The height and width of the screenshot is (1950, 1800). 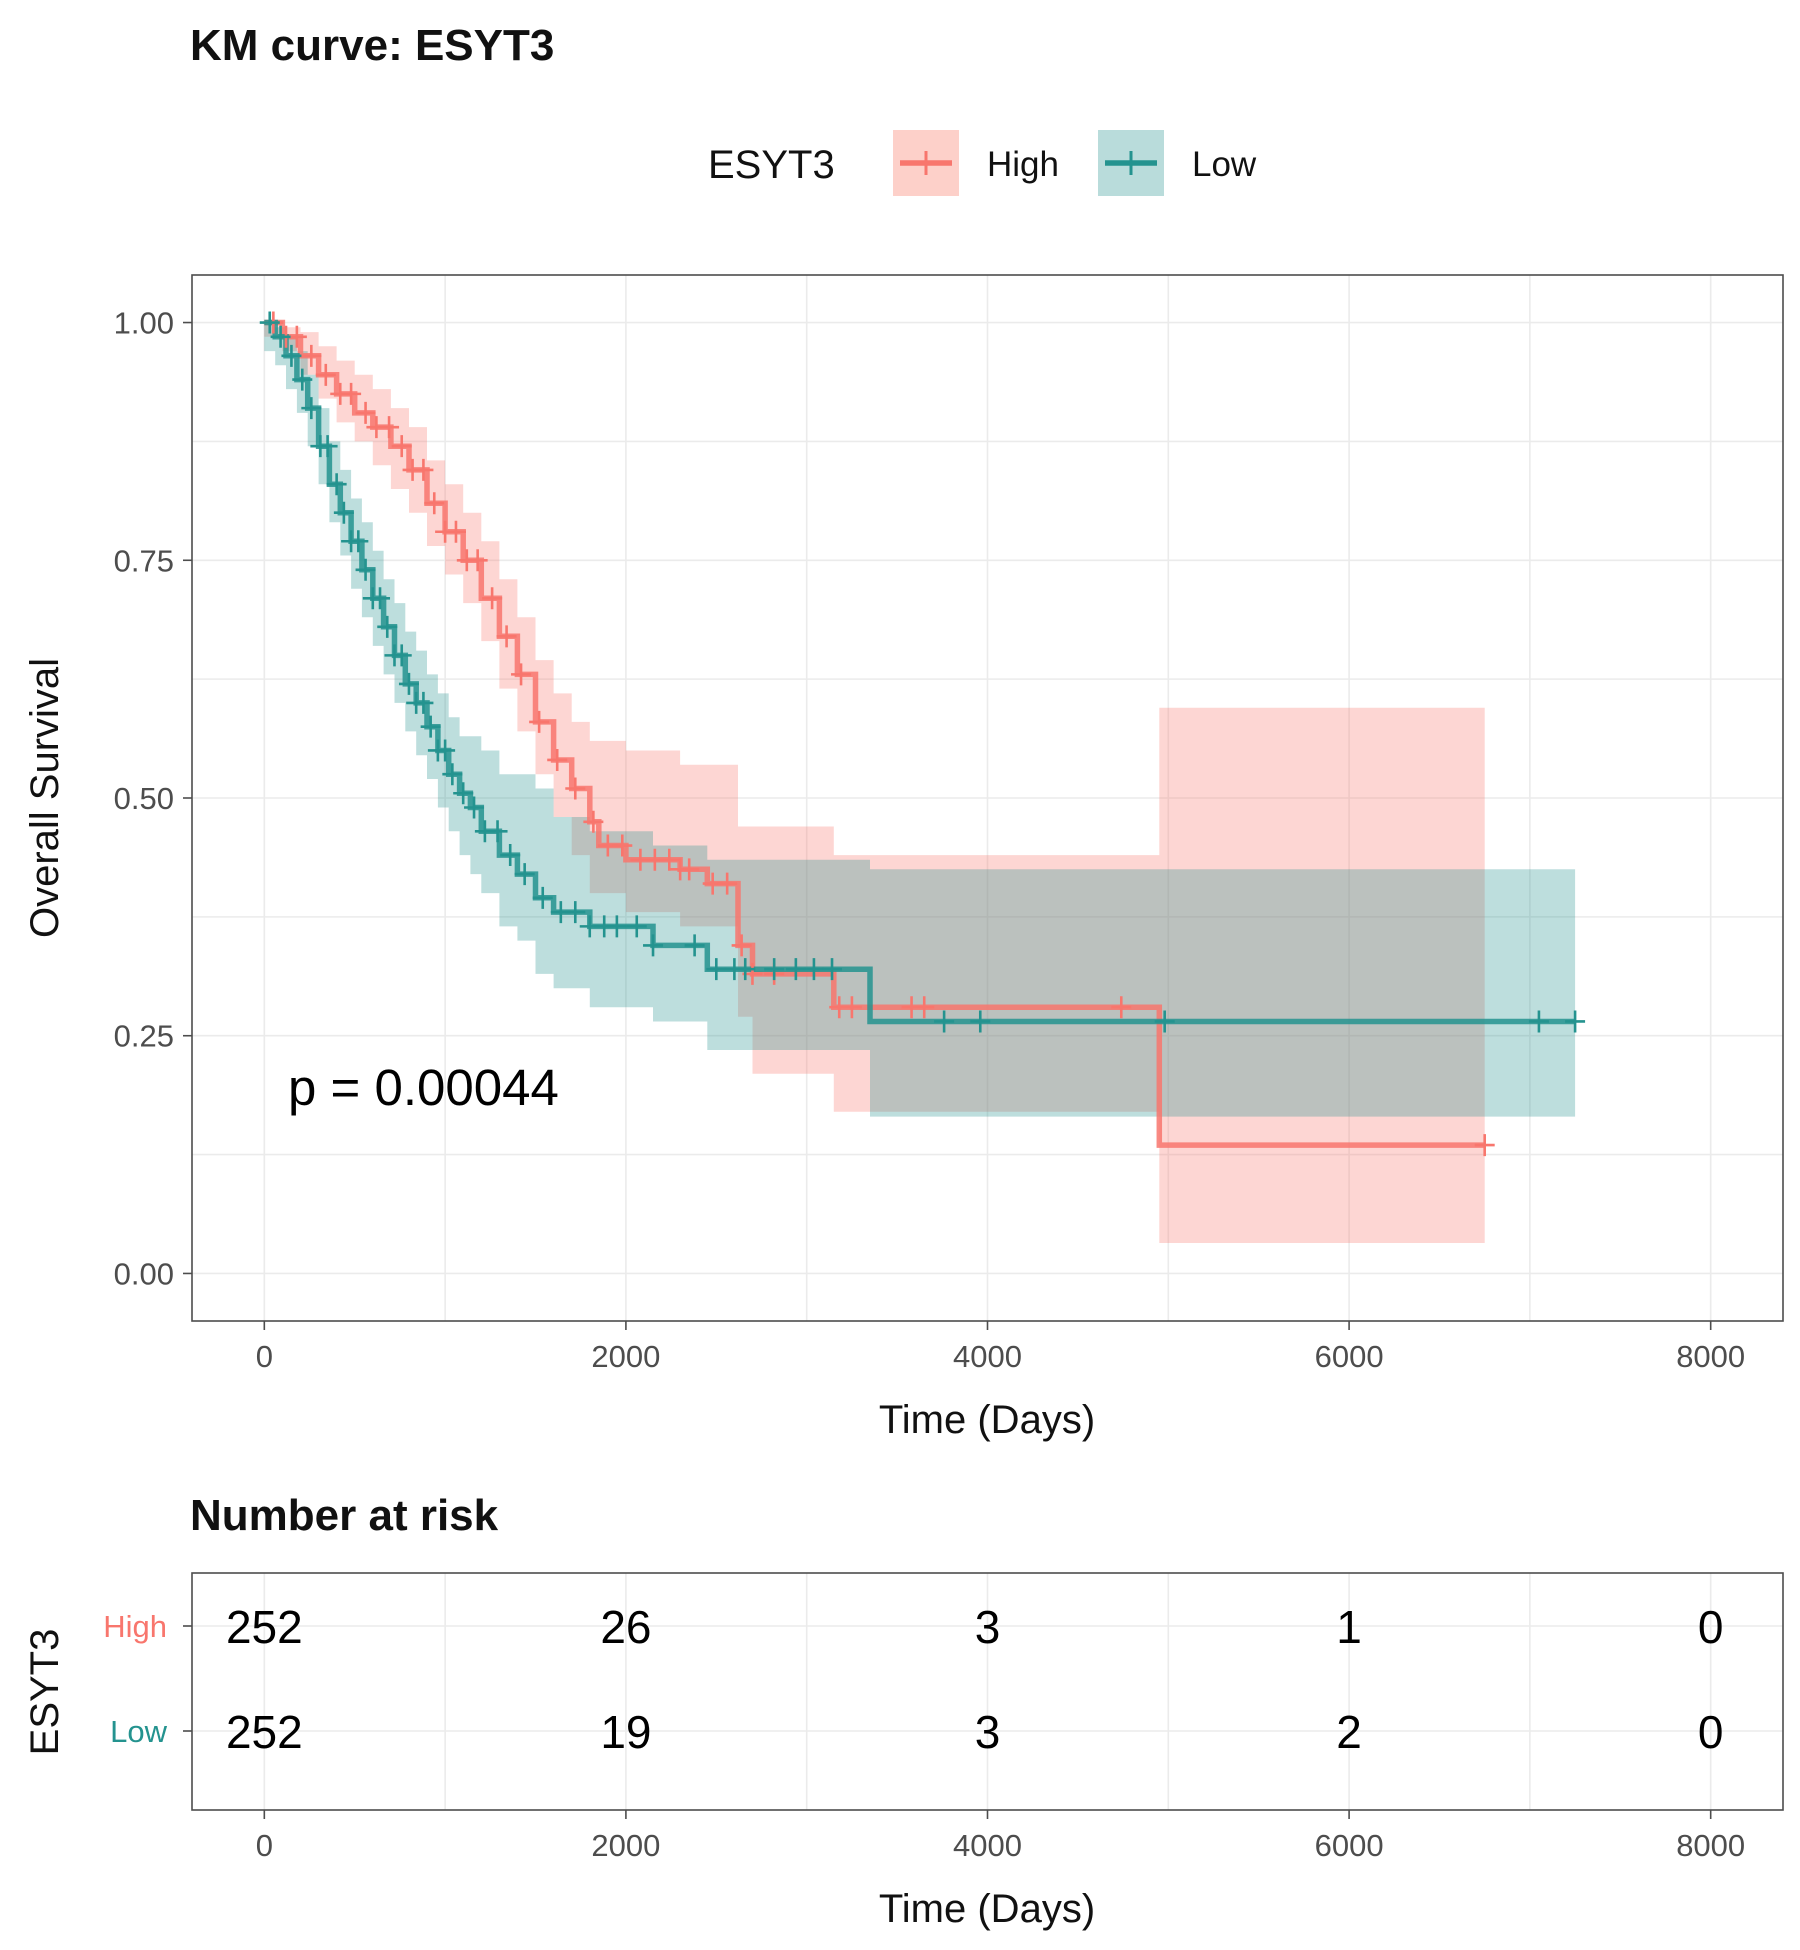 I want to click on chart-title: KM curve: ESYT3, so click(x=372, y=45).